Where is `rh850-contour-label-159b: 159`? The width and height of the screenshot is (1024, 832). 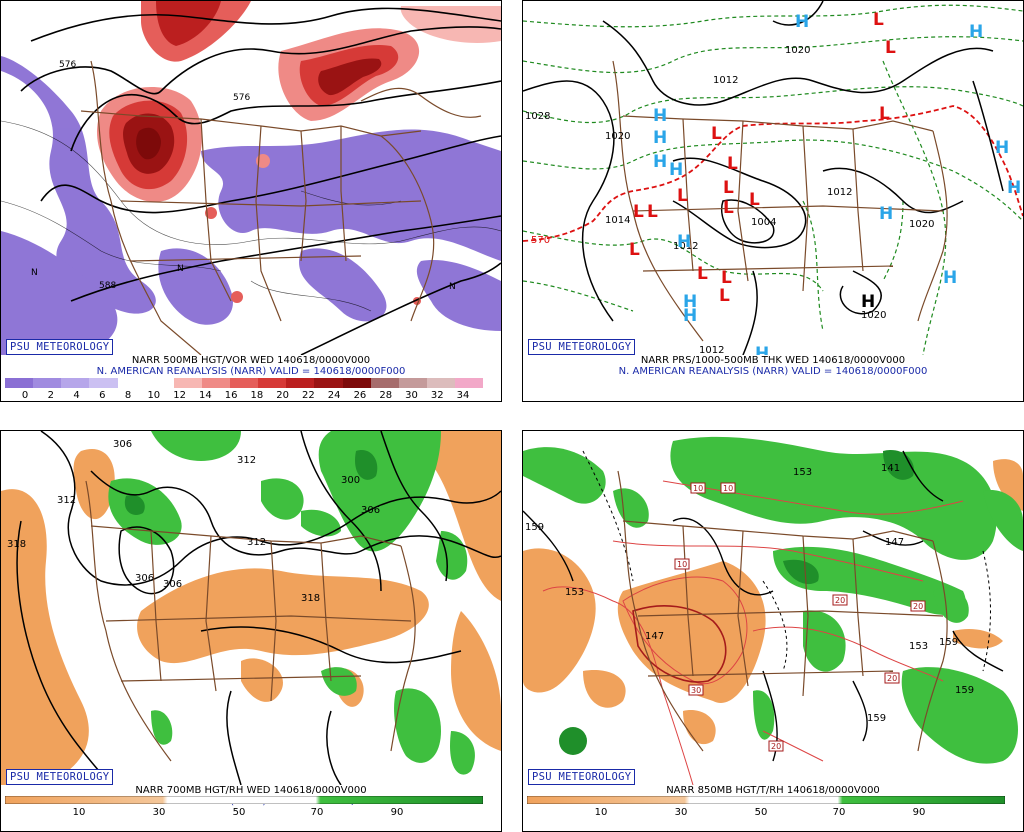 rh850-contour-label-159b: 159 is located at coordinates (948, 642).